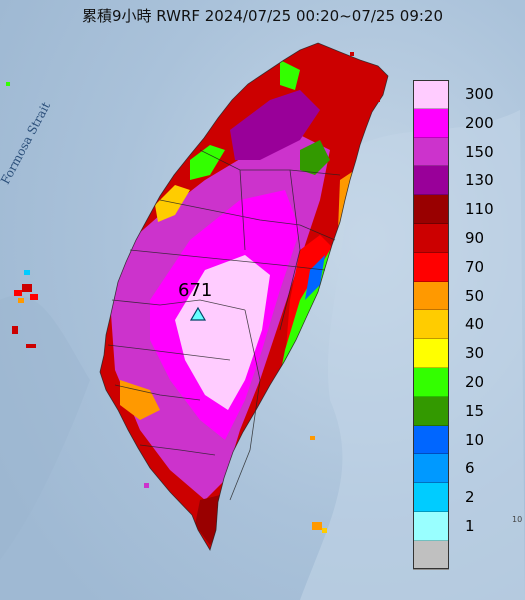 This screenshot has width=525, height=600. Describe the element at coordinates (262, 16) in the screenshot. I see `map-title: 累積9小時 RWRF 2024/07/25 00:20~07/25 09:20` at that location.